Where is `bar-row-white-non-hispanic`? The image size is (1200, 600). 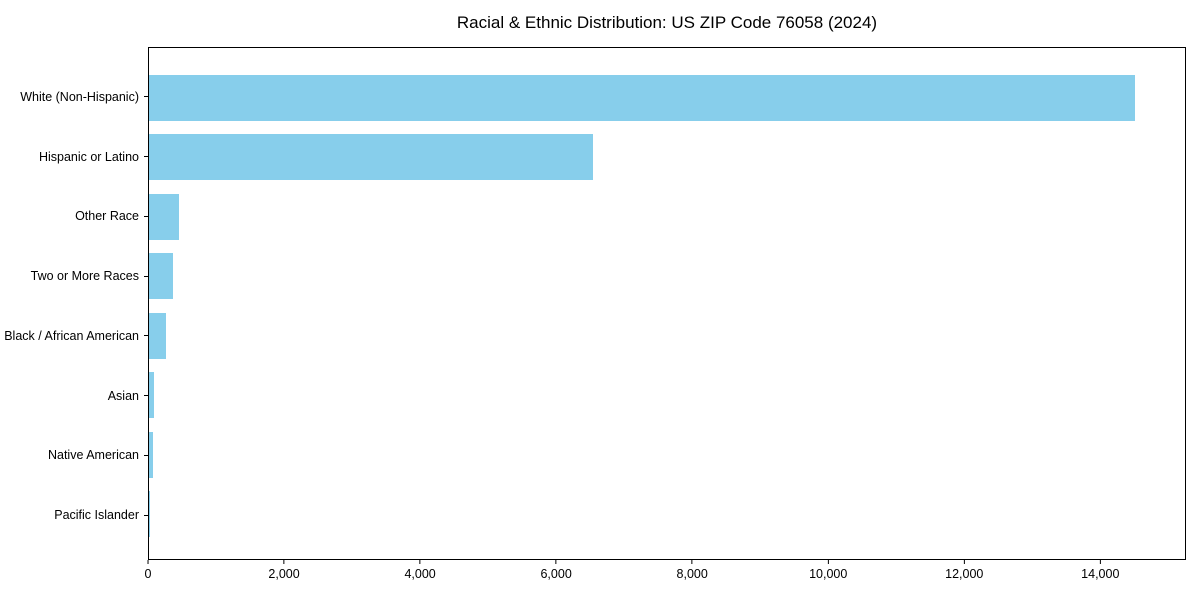 bar-row-white-non-hispanic is located at coordinates (667, 98).